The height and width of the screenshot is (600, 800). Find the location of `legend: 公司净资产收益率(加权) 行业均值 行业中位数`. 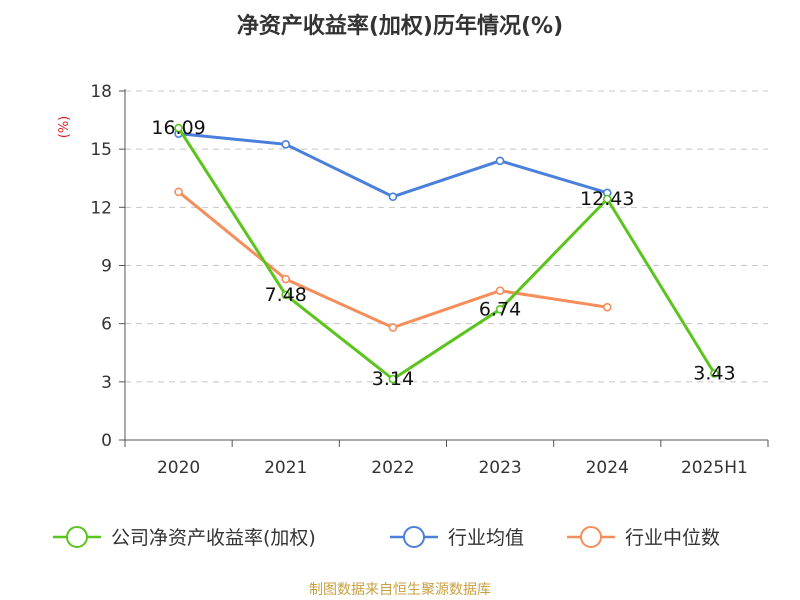

legend: 公司净资产收益率(加权) 行业均值 行业中位数 is located at coordinates (386, 537).